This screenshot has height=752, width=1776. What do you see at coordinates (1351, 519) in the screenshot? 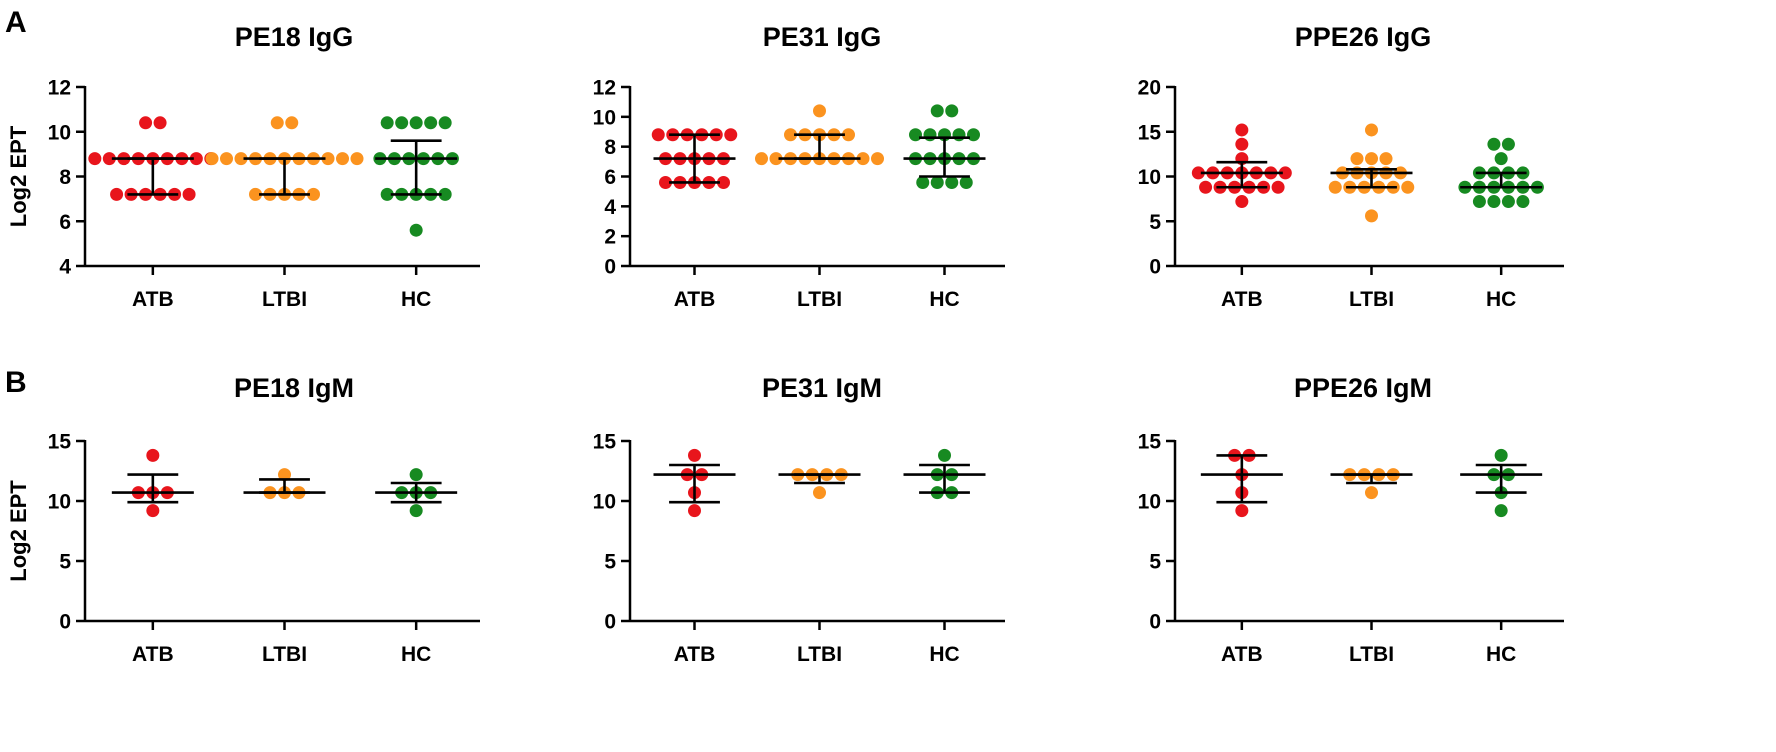
I see `chart-6: PPE26 IgM 0 5 10 15 ATB LTBI HC` at bounding box center [1351, 519].